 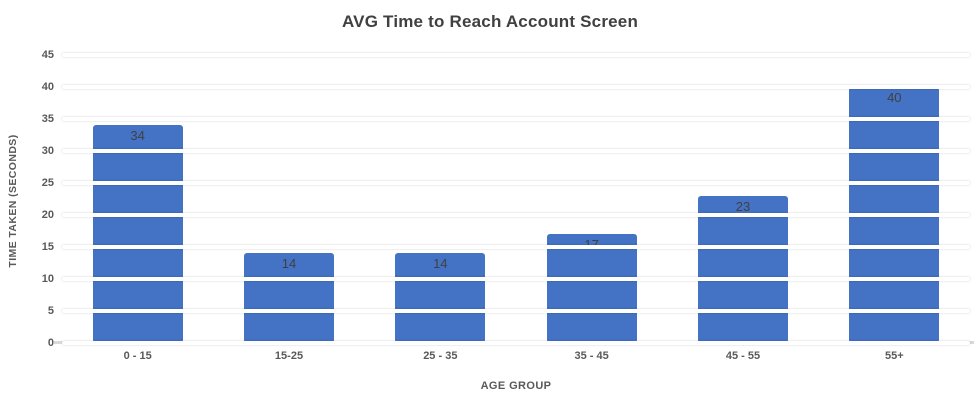 What do you see at coordinates (47, 119) in the screenshot?
I see `y-tick-label: 35` at bounding box center [47, 119].